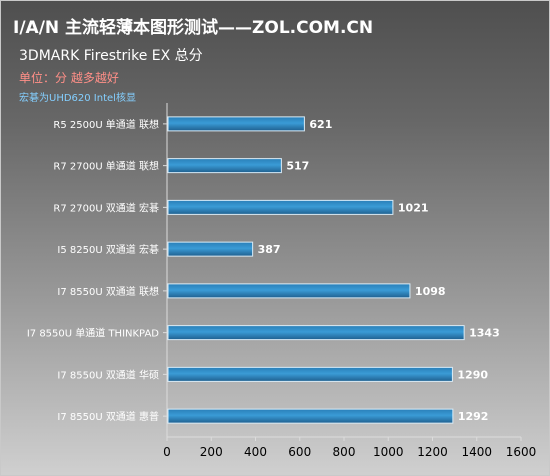 This screenshot has width=550, height=476. What do you see at coordinates (108, 416) in the screenshot?
I see `category-label: I7 8550U 双通道 惠普` at bounding box center [108, 416].